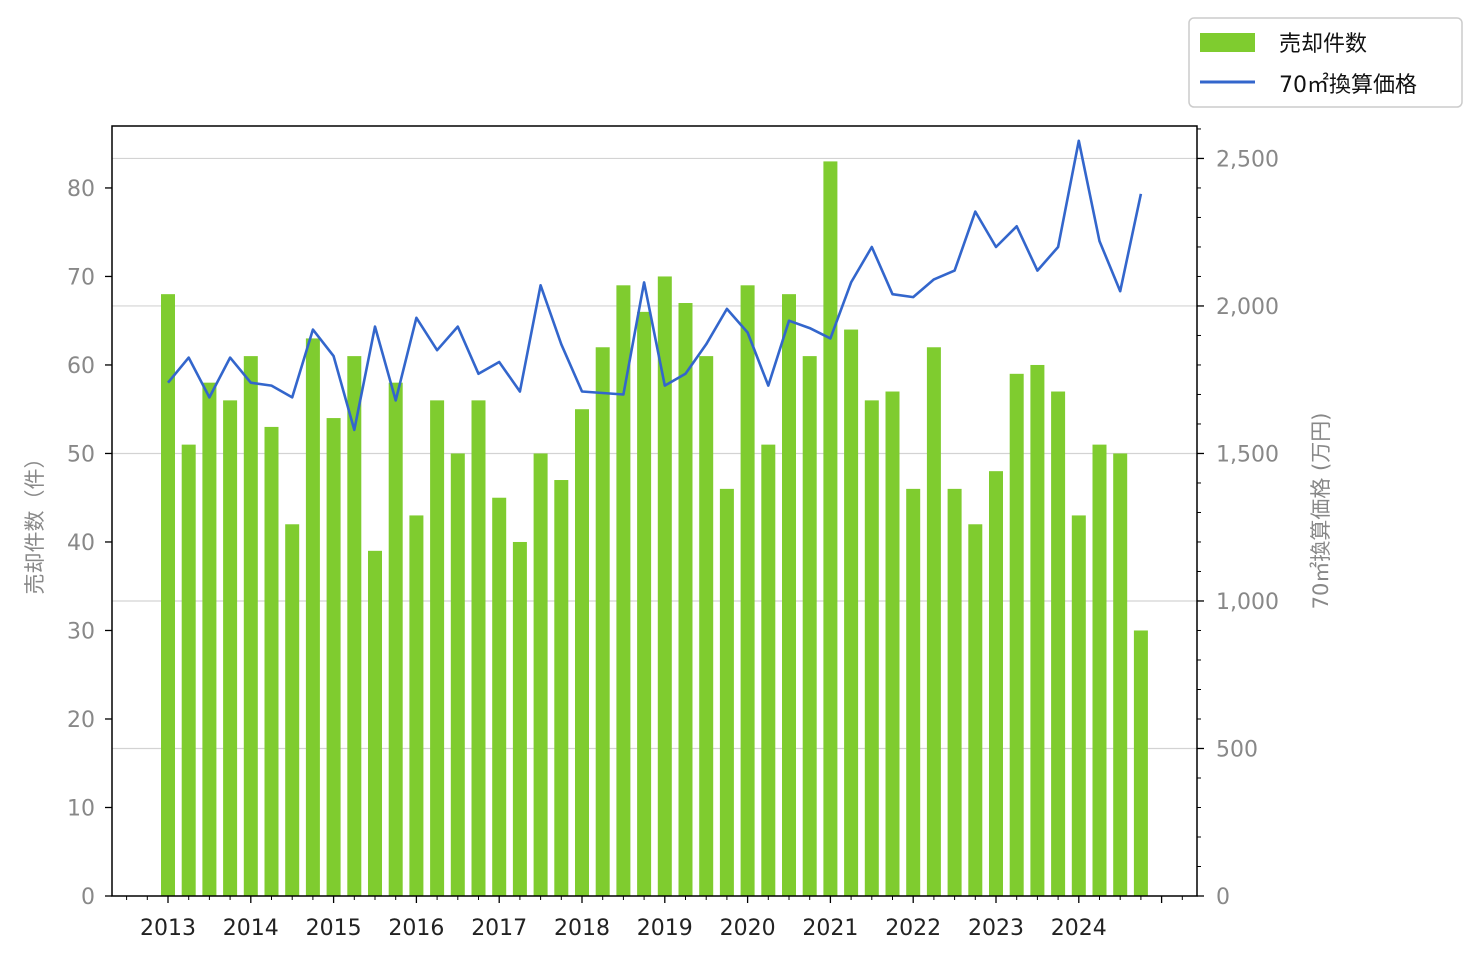 The image size is (1483, 961). What do you see at coordinates (81, 808) in the screenshot?
I see `left-tick-label: 10` at bounding box center [81, 808].